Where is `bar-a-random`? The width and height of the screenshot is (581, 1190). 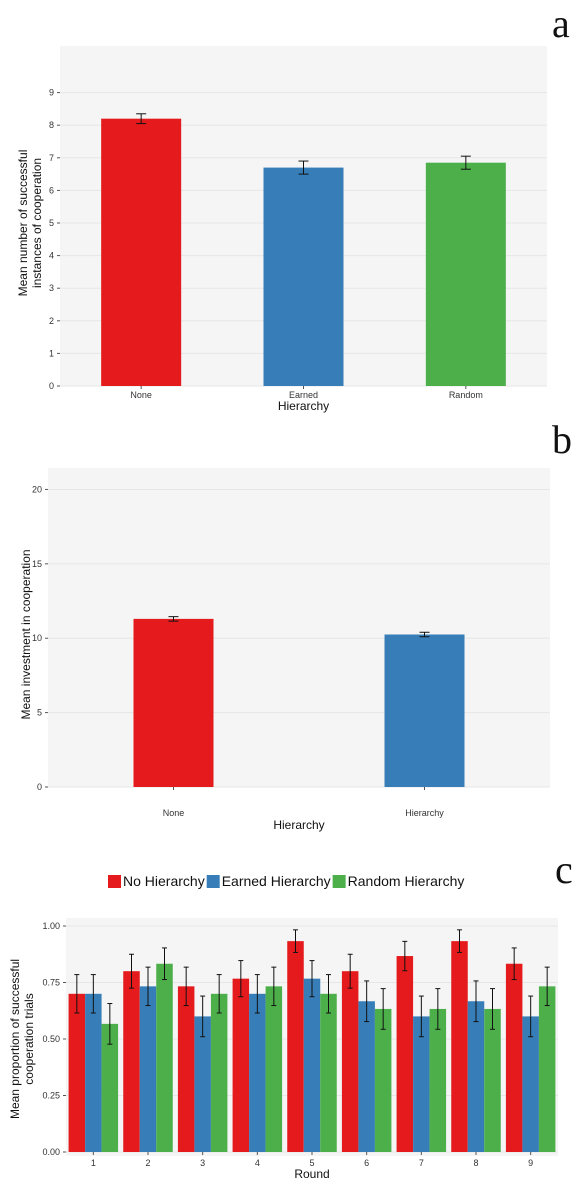 bar-a-random is located at coordinates (465, 274).